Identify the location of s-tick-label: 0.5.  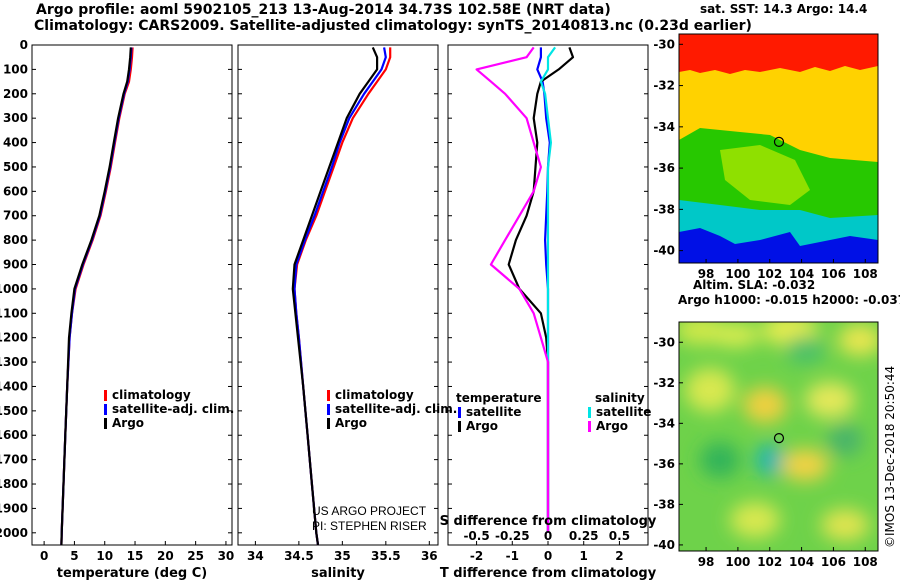
(619, 536).